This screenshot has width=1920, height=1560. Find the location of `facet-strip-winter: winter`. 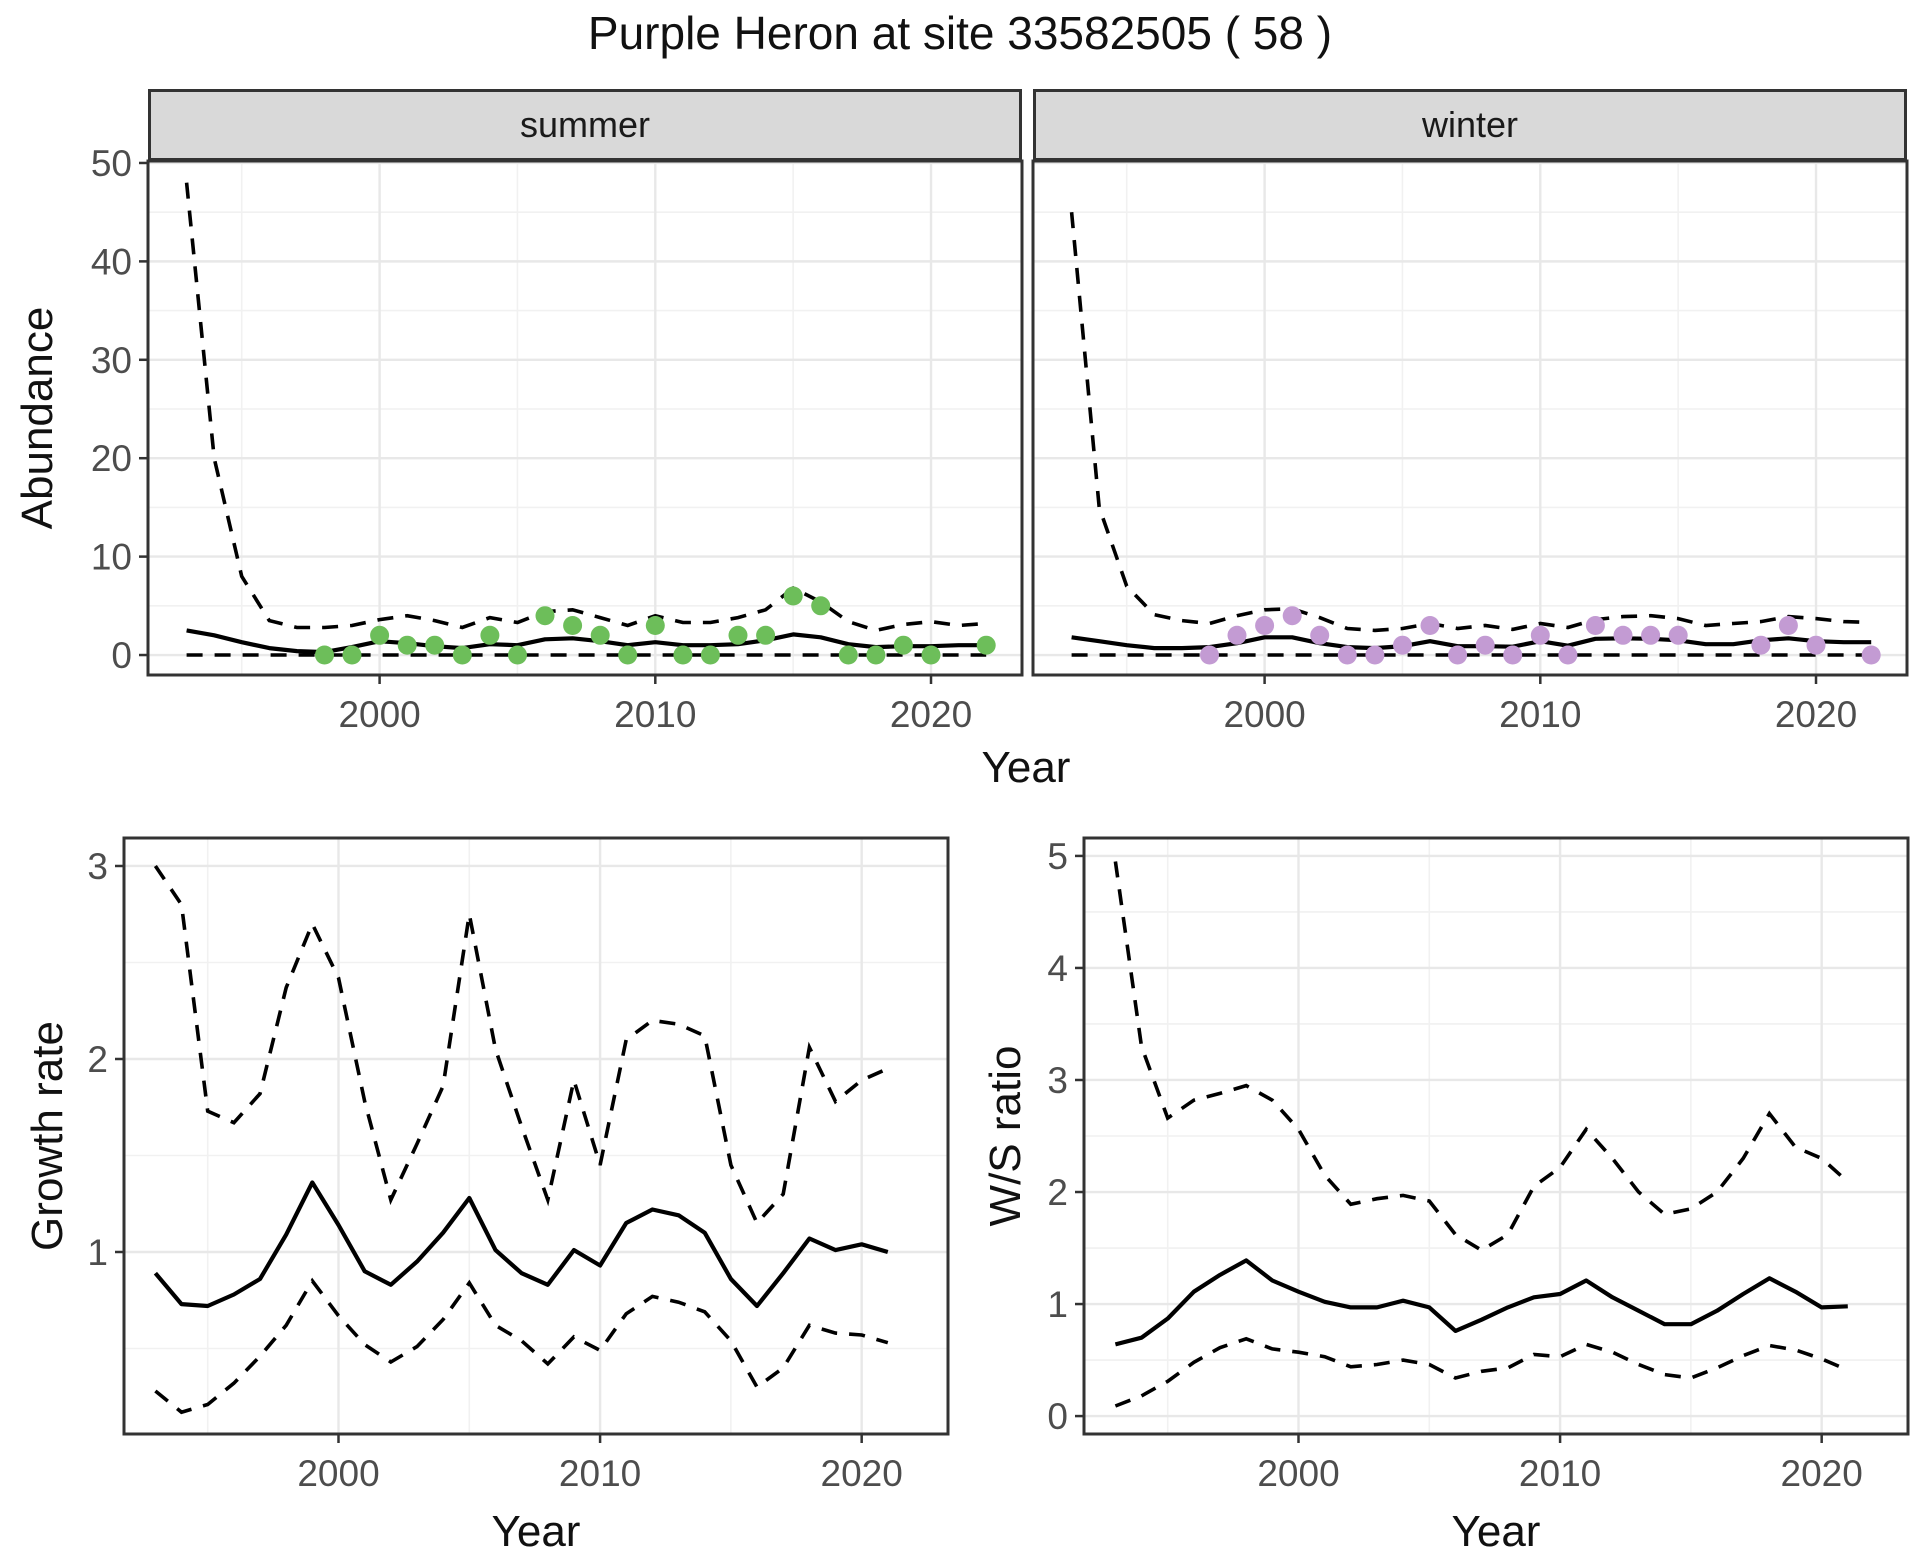

facet-strip-winter: winter is located at coordinates (1470, 125).